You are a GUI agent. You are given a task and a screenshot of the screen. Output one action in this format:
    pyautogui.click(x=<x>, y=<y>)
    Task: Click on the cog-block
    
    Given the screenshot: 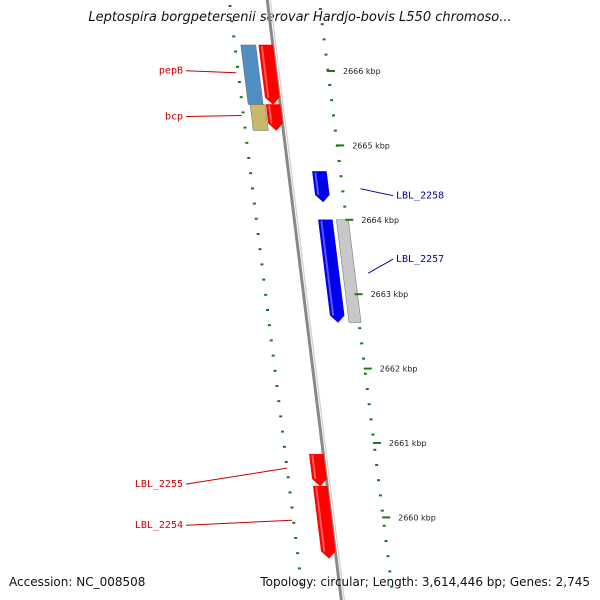 What is the action you would take?
    pyautogui.click(x=259, y=117)
    